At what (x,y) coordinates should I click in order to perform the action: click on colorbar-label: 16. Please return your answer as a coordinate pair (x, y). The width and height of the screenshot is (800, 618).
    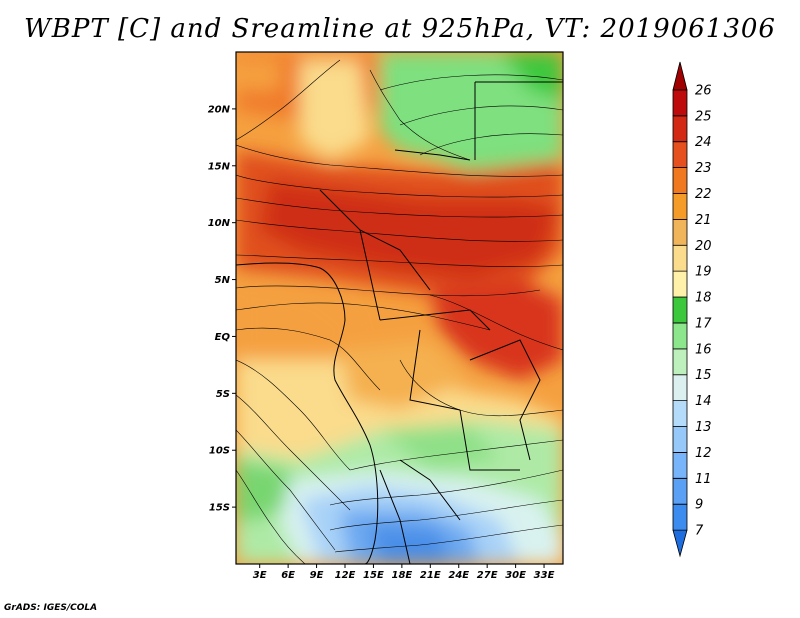
    Looking at the image, I should click on (703, 349).